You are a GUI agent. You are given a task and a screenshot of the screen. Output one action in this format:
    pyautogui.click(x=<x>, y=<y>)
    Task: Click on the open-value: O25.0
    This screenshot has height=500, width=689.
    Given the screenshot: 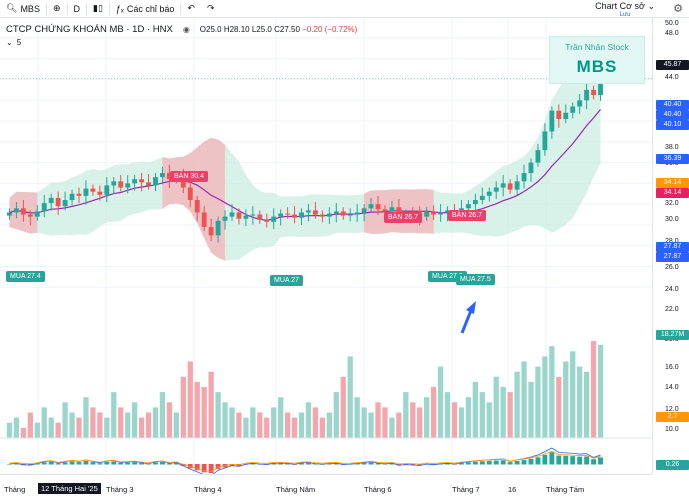 What is the action you would take?
    pyautogui.click(x=210, y=29)
    